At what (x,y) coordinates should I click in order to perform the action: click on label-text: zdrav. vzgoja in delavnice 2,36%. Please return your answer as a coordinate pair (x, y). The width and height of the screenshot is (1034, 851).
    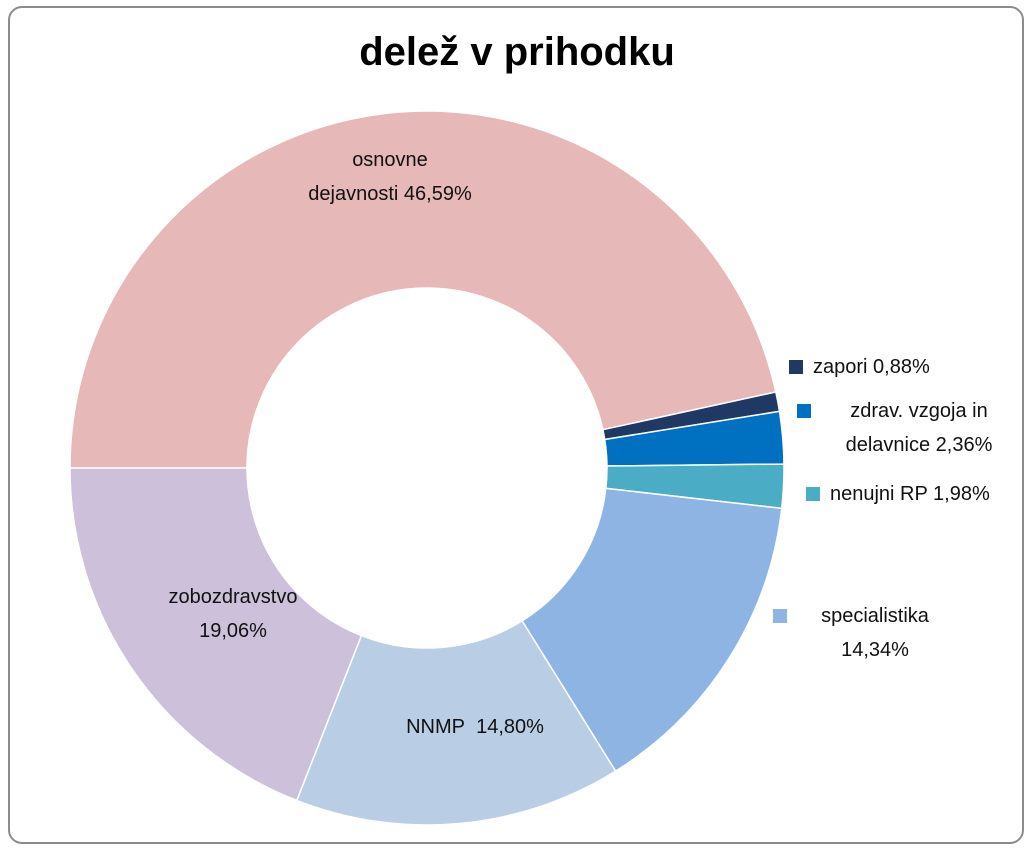
    Looking at the image, I should click on (919, 428).